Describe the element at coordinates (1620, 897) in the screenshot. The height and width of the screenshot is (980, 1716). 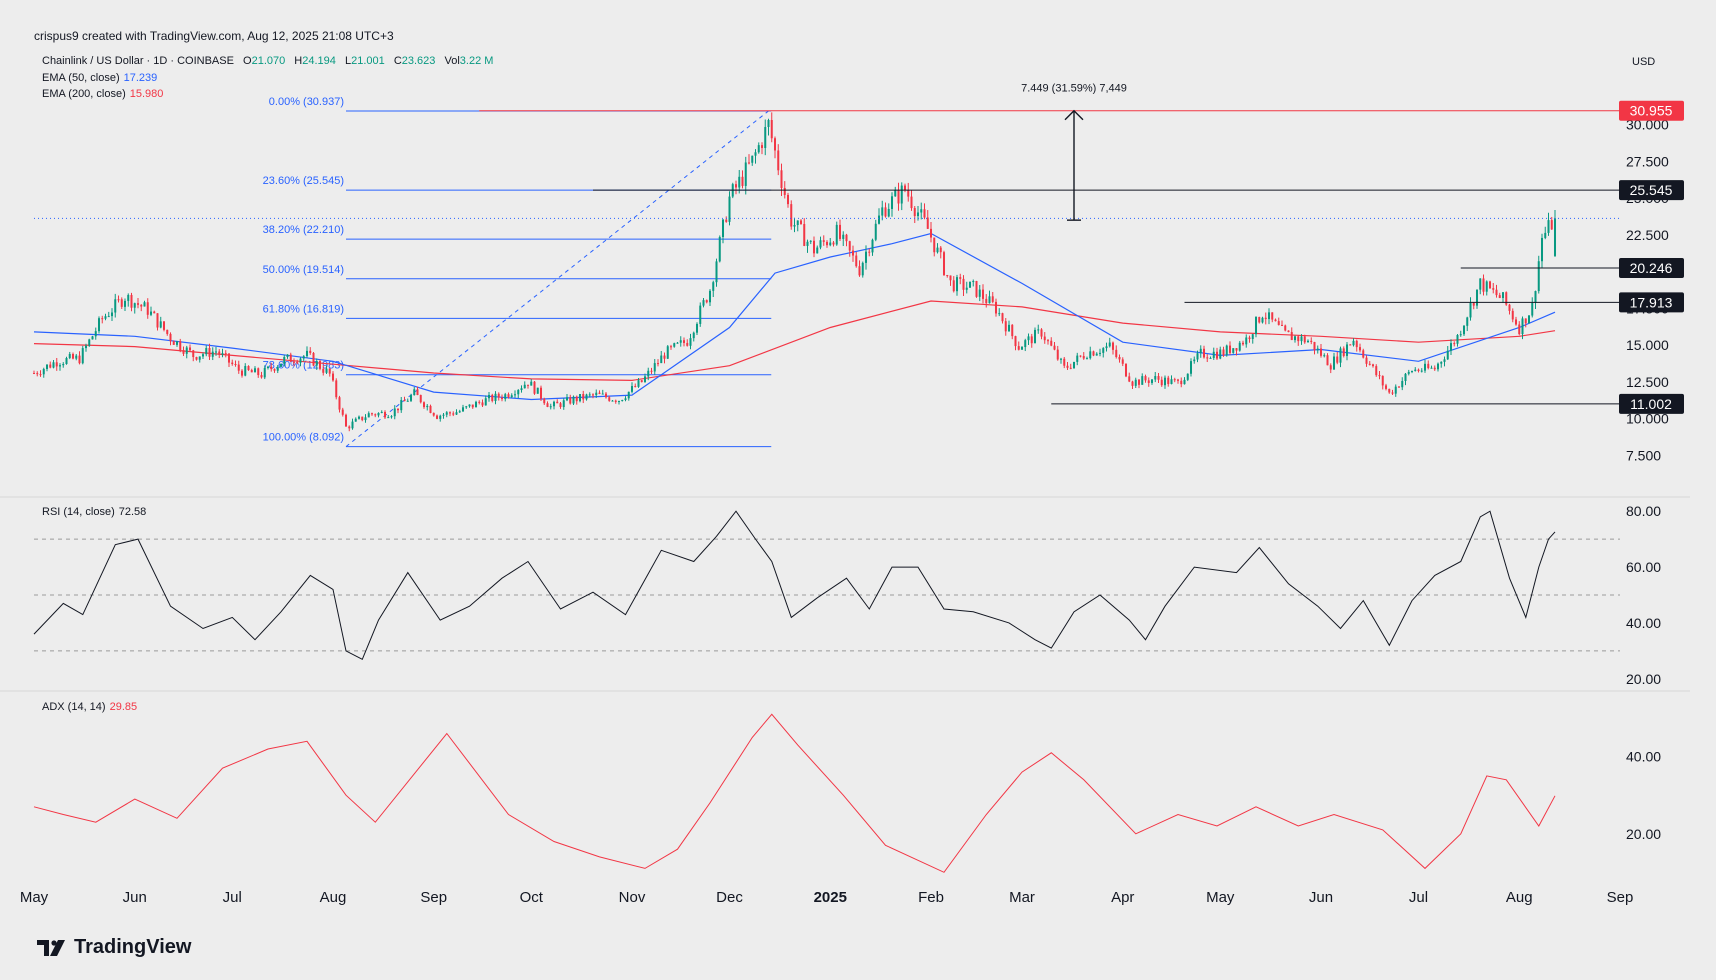
I see `time-tick-label: Sep` at that location.